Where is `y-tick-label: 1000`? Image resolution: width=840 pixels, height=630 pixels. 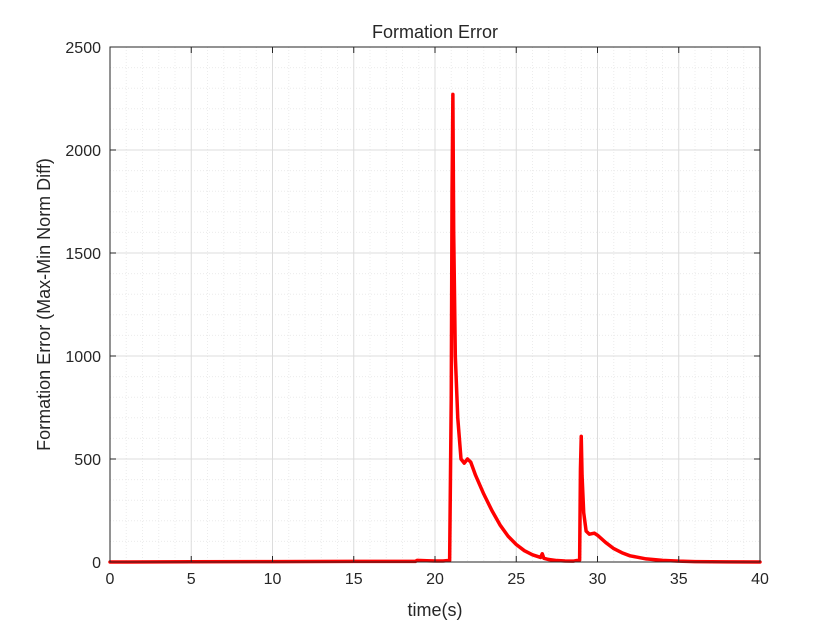
y-tick-label: 1000 is located at coordinates (83, 357).